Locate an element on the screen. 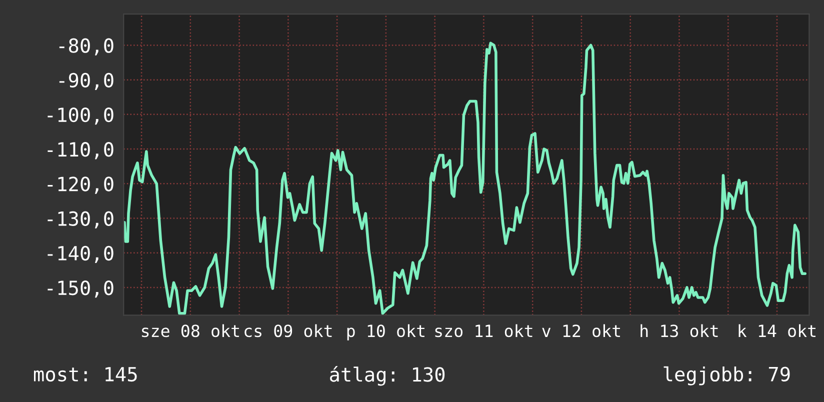 This screenshot has height=402, width=824. text: átlag: 130 is located at coordinates (387, 376).